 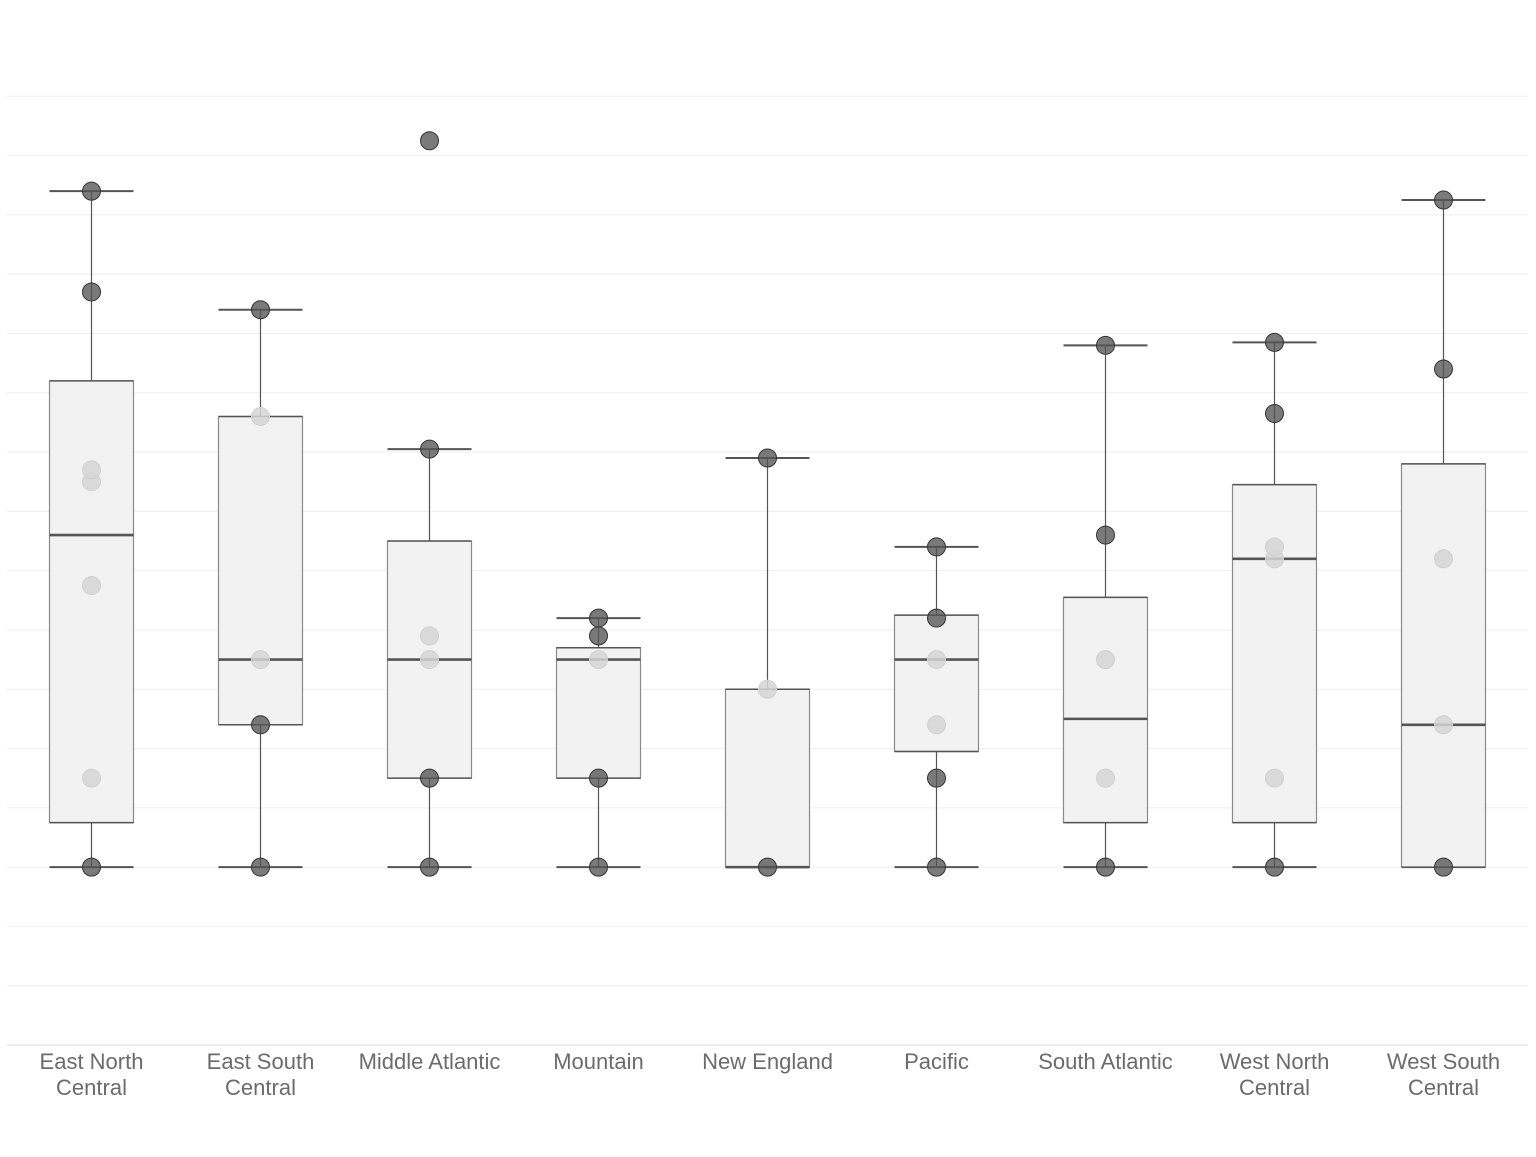 I want to click on category-label: Pacific, so click(x=936, y=1061).